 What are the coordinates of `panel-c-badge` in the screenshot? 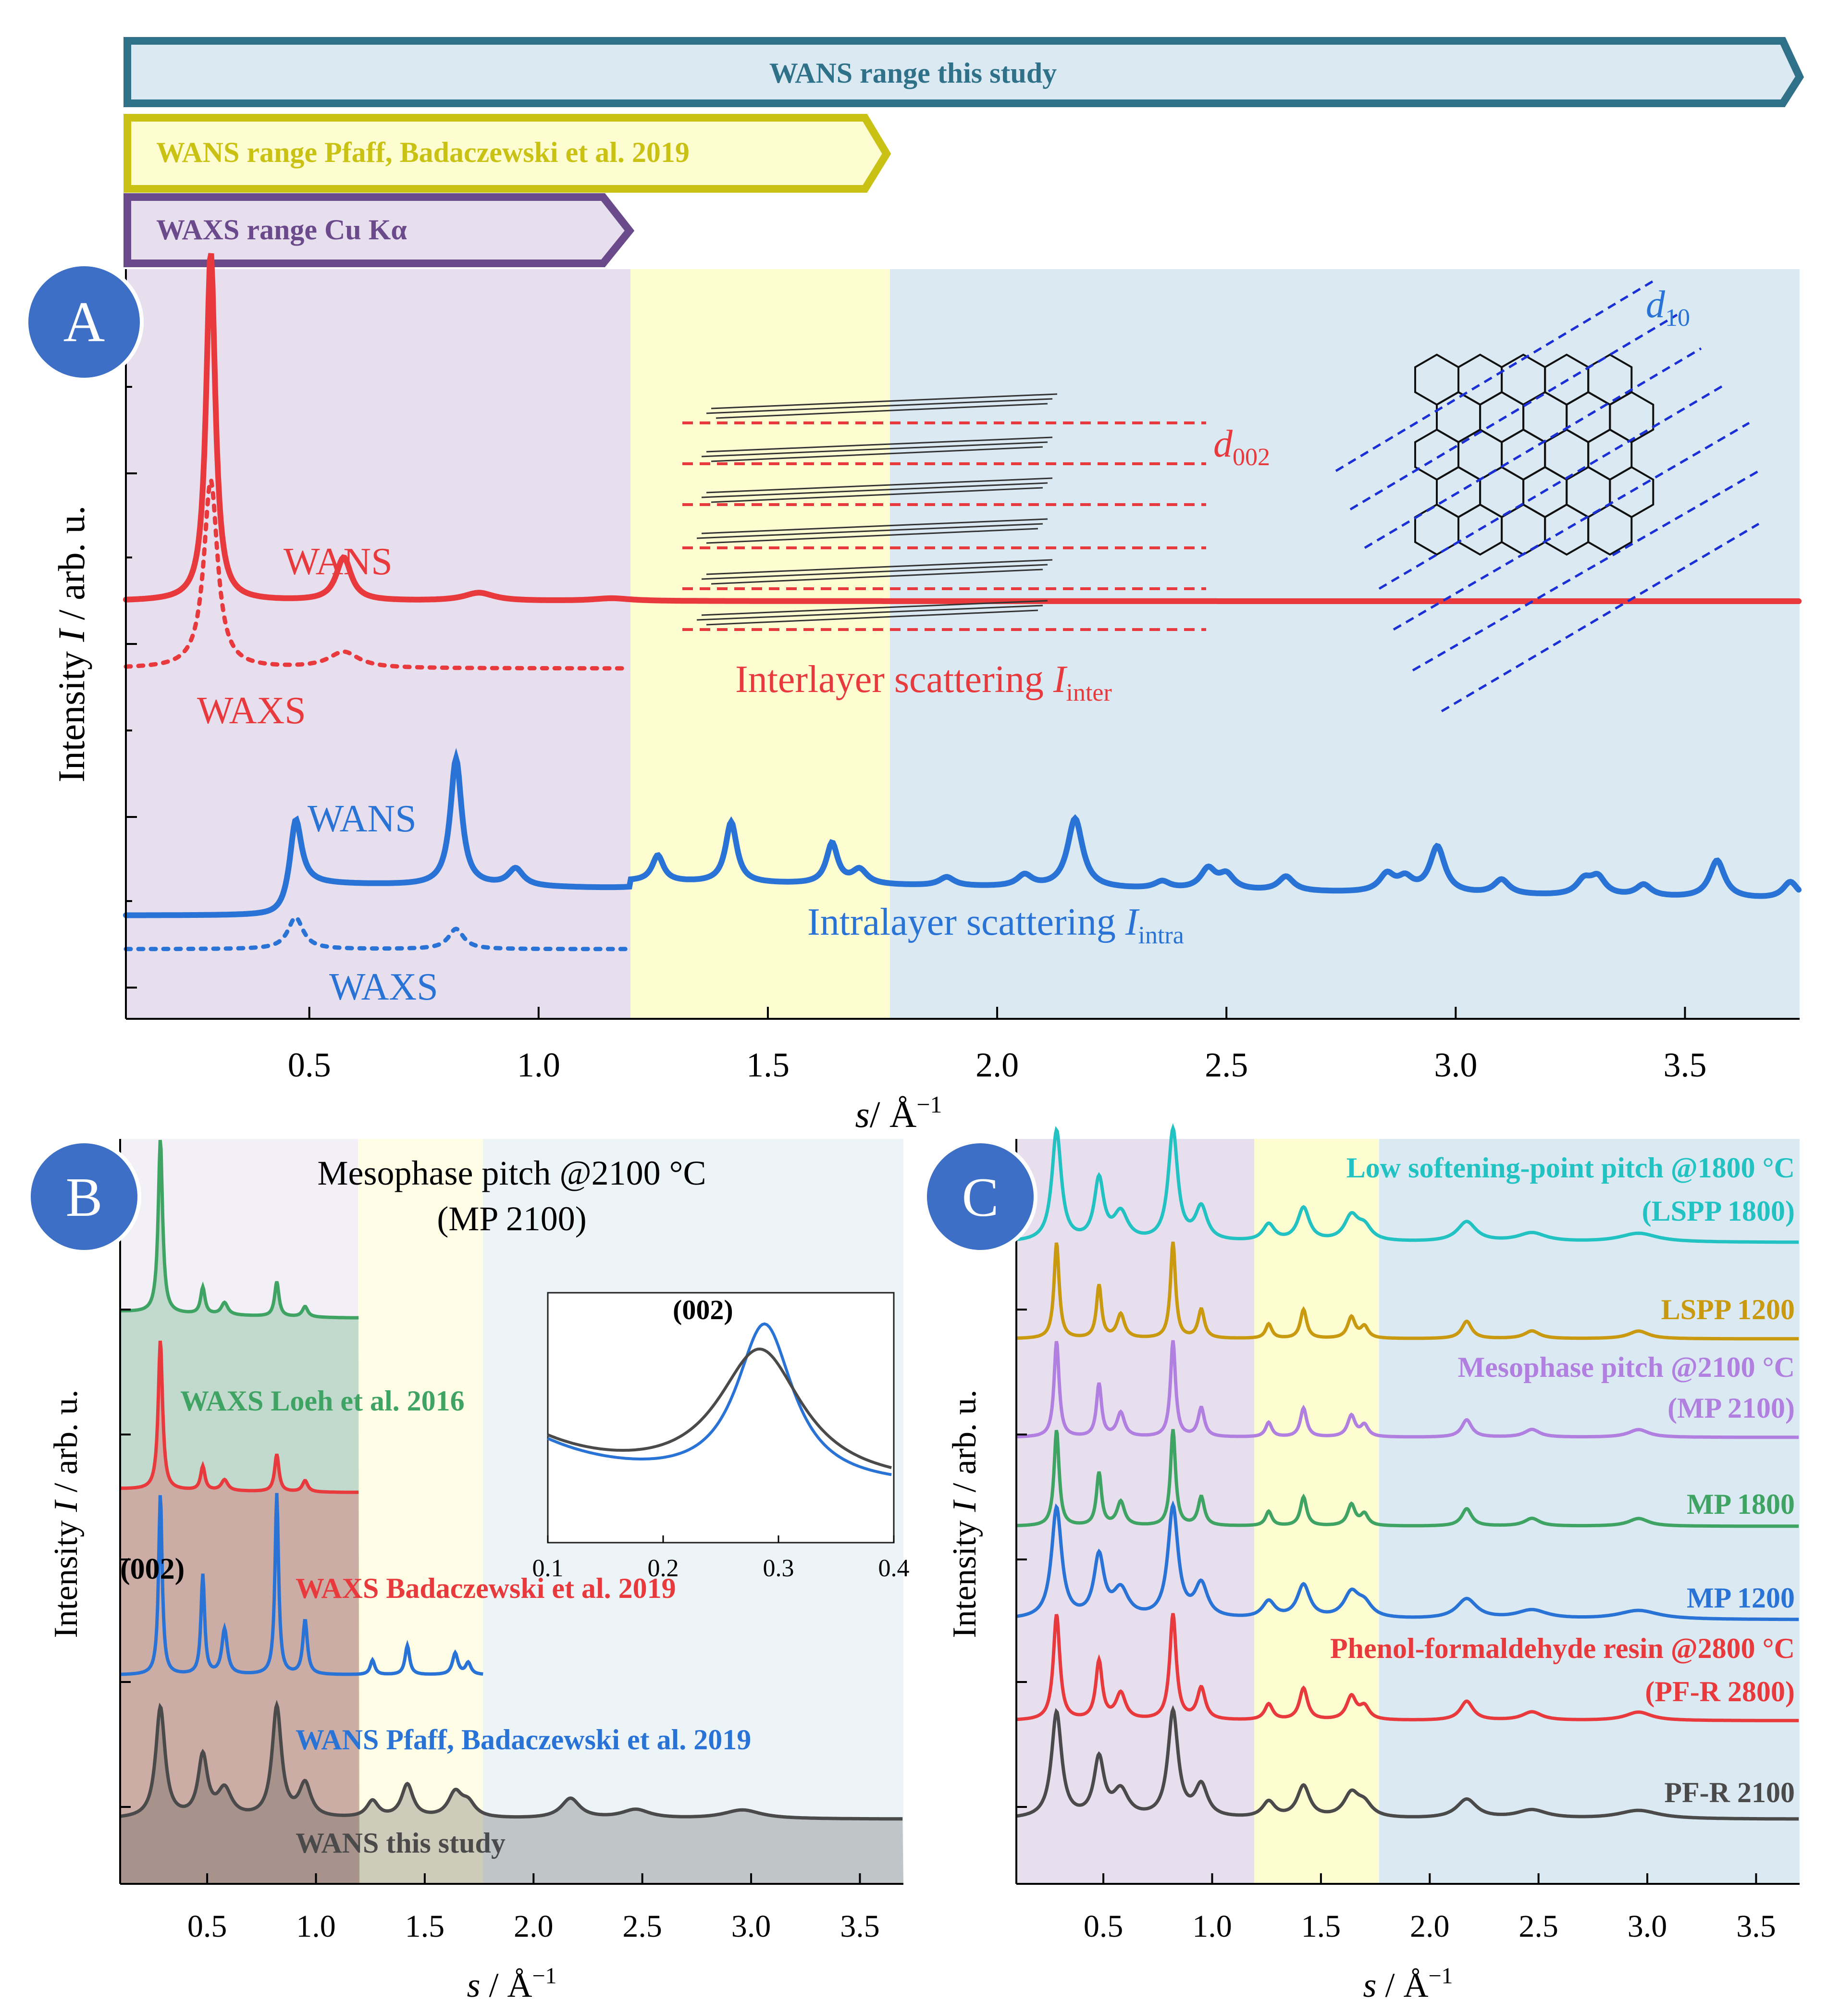 It's located at (980, 1196).